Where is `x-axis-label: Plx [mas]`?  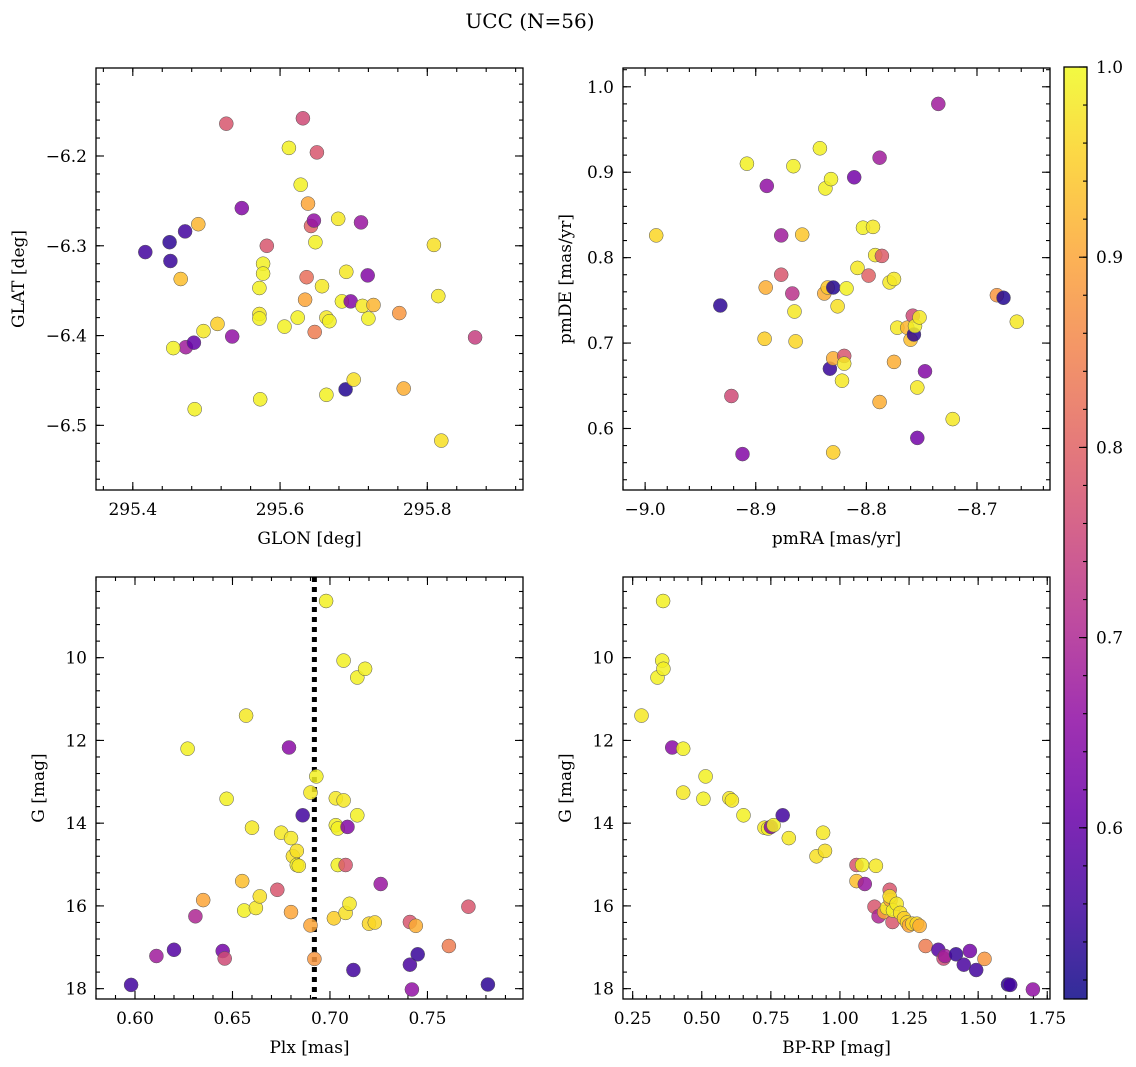 x-axis-label: Plx [mas] is located at coordinates (309, 1048).